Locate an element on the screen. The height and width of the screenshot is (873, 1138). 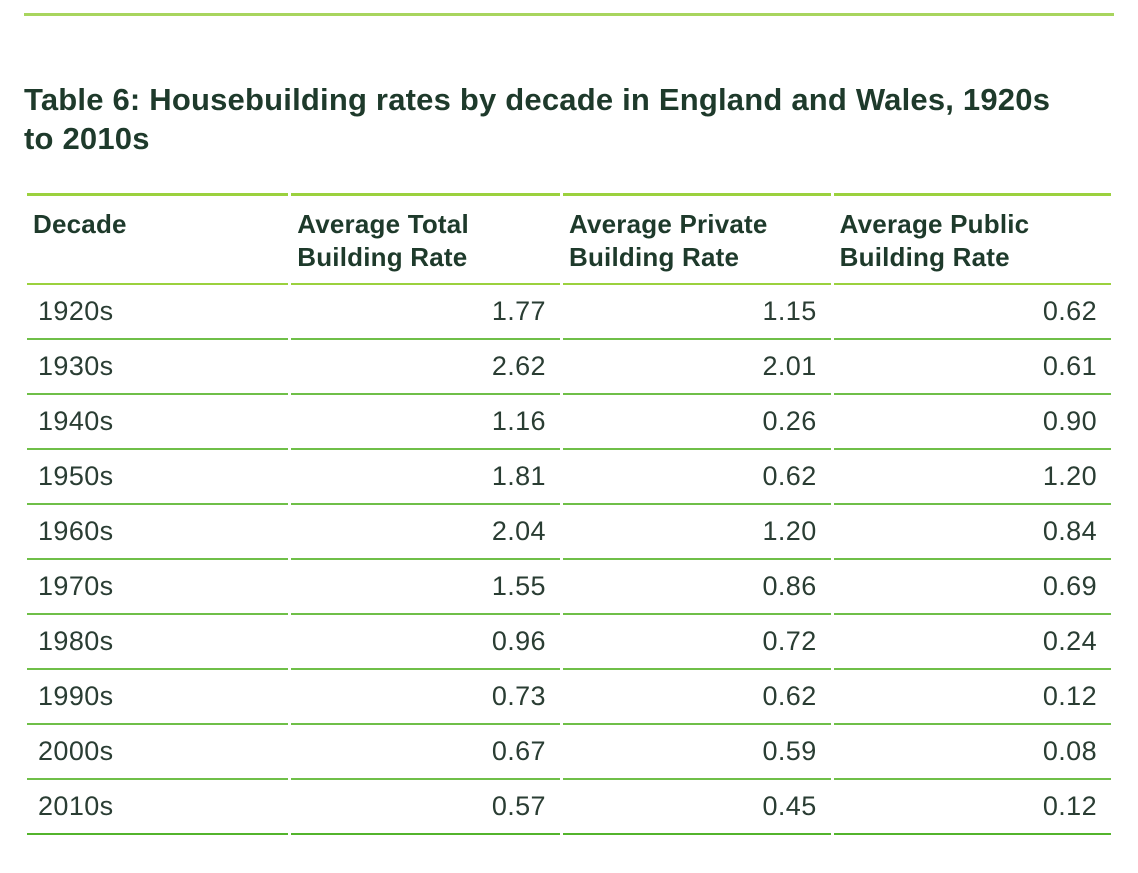
cell-total-rate: 1.55 is located at coordinates (425, 587).